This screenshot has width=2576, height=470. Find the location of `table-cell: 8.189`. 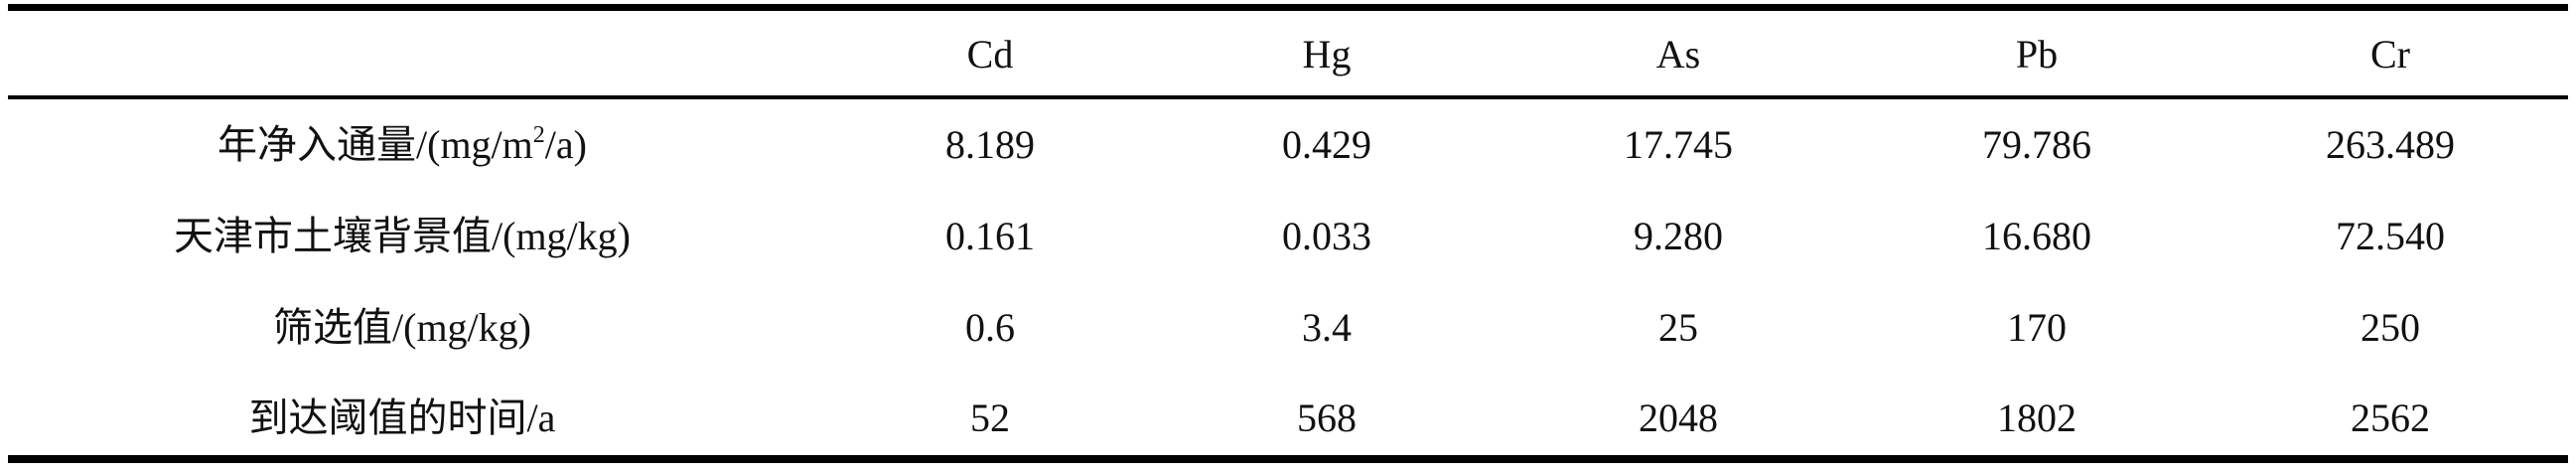

table-cell: 8.189 is located at coordinates (990, 144).